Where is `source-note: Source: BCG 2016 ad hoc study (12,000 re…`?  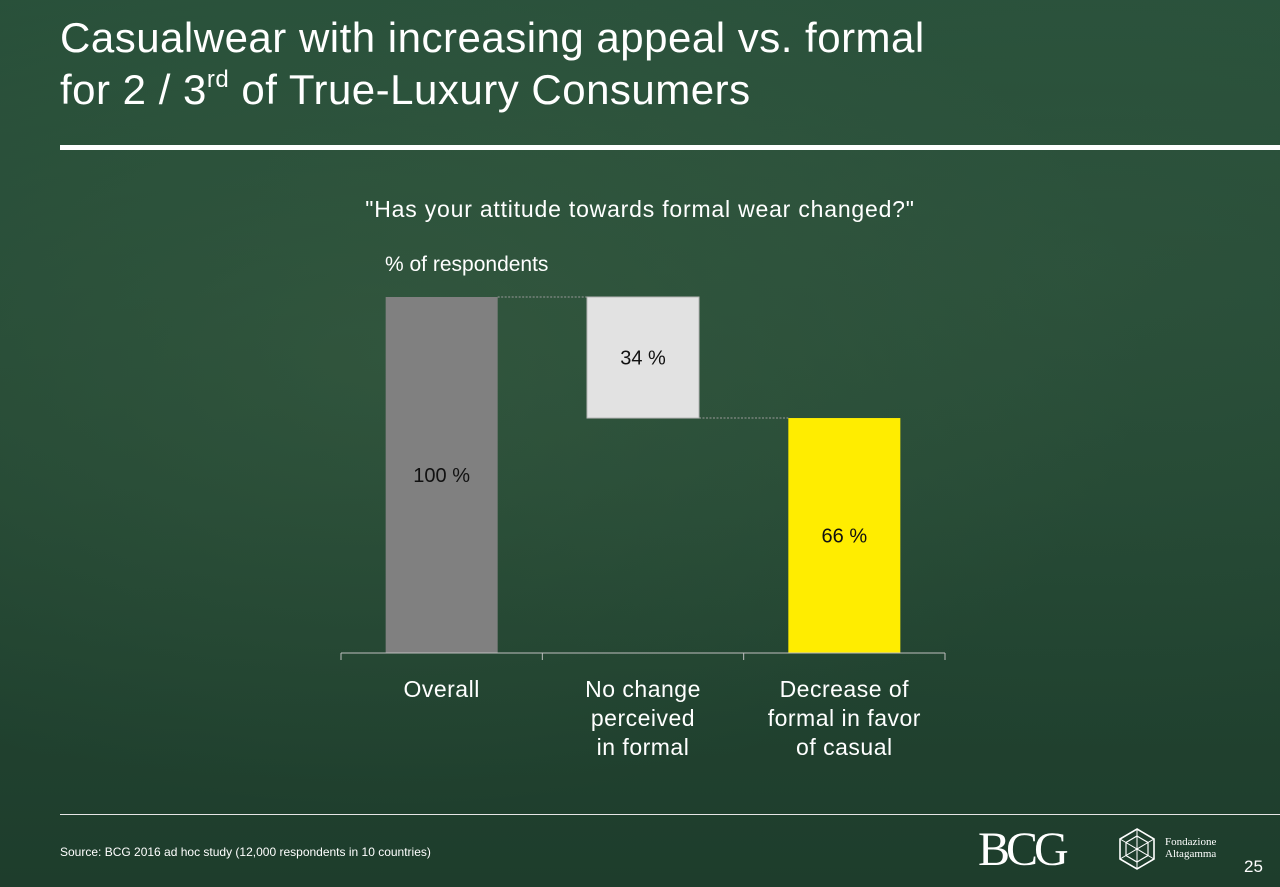 source-note: Source: BCG 2016 ad hoc study (12,000 re… is located at coordinates (245, 852).